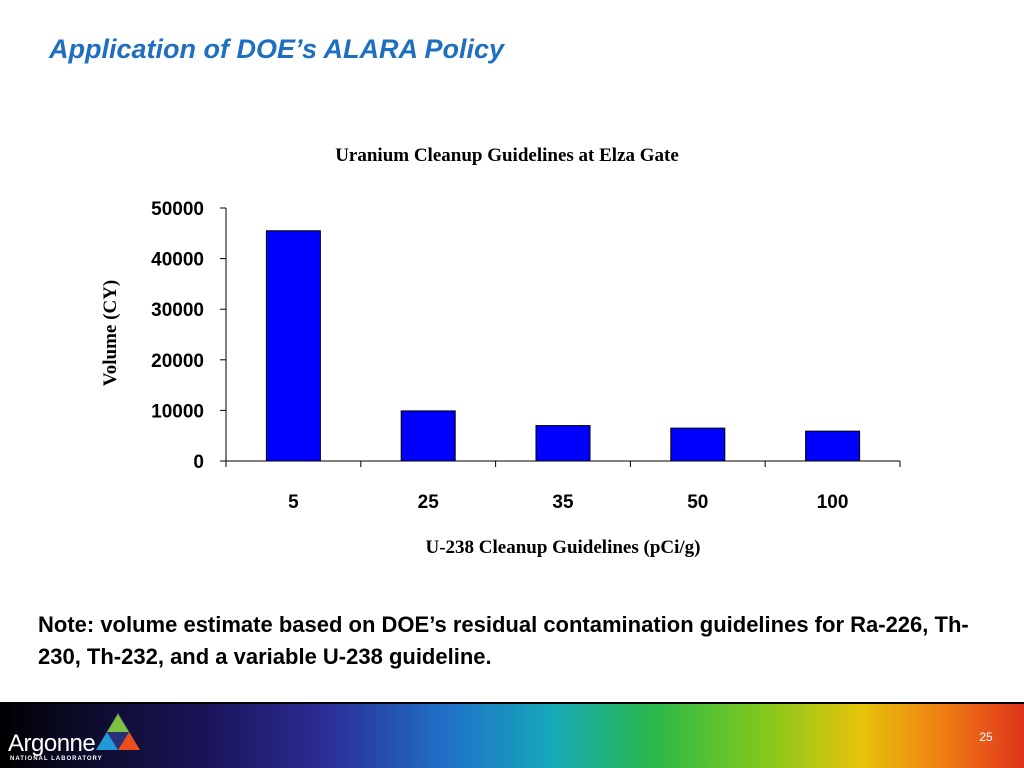 The width and height of the screenshot is (1024, 768). Describe the element at coordinates (277, 49) in the screenshot. I see `slide-title: Application of DOE’s ALARA Policy` at that location.